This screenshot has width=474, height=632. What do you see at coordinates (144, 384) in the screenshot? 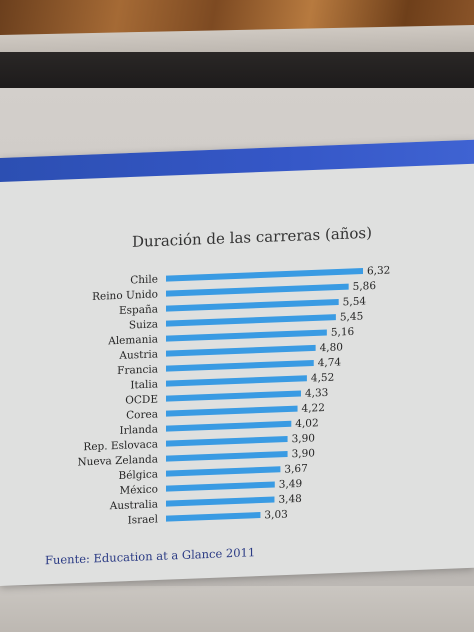
I see `category-label: Italia` at bounding box center [144, 384].